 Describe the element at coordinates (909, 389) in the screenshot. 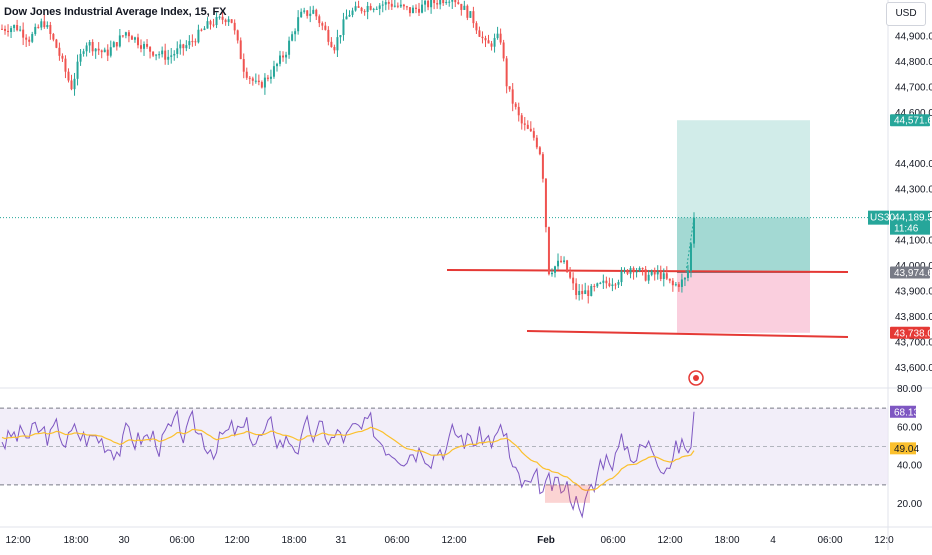

I see `rsi-tick-label: 80.00` at that location.